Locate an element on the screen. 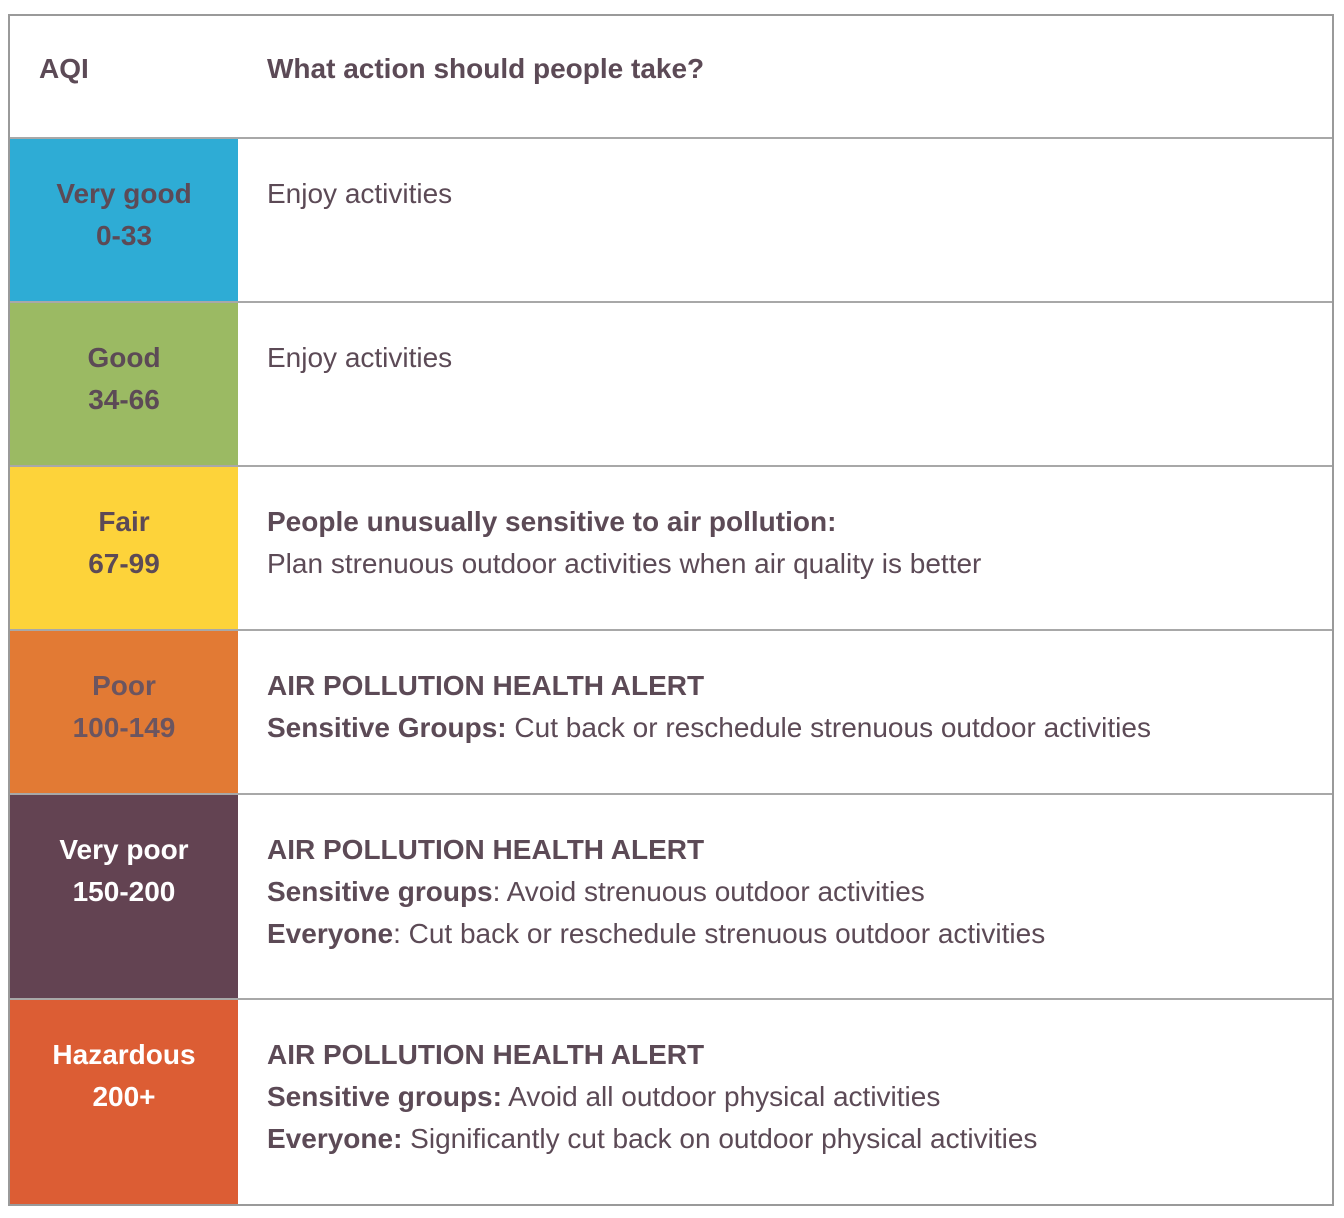 The height and width of the screenshot is (1218, 1344). level-range: 34-66 is located at coordinates (124, 399).